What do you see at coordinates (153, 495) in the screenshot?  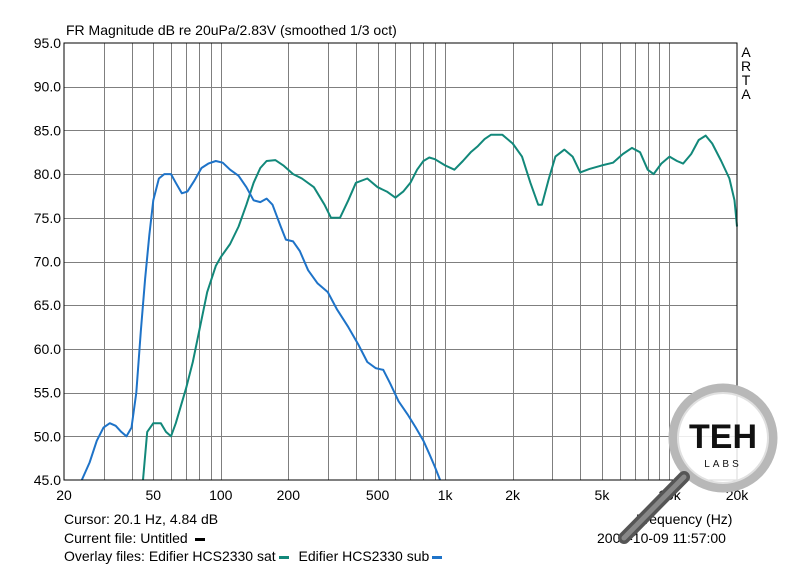 I see `x-tick-label: 50` at bounding box center [153, 495].